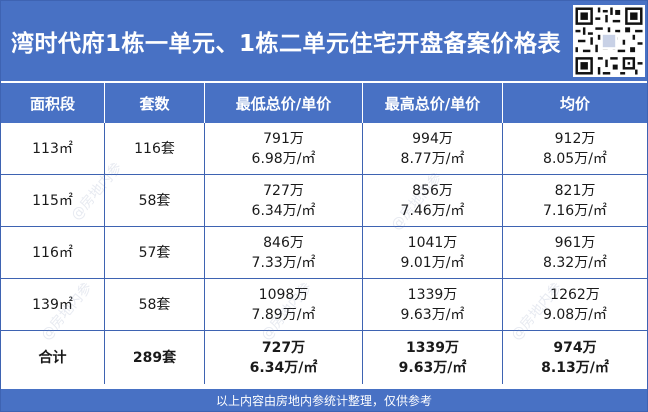 The image size is (648, 412). Describe the element at coordinates (53, 357) in the screenshot. I see `total-label: 合计` at that location.